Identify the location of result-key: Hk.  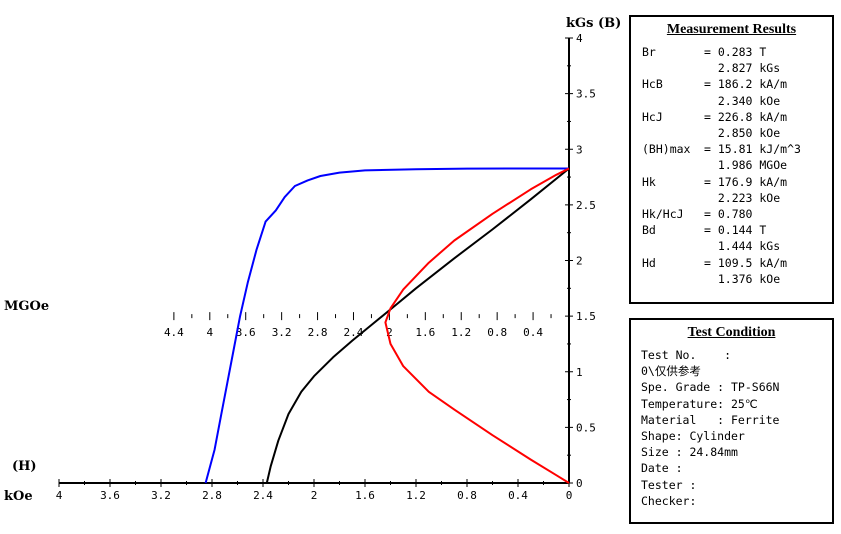
(649, 181).